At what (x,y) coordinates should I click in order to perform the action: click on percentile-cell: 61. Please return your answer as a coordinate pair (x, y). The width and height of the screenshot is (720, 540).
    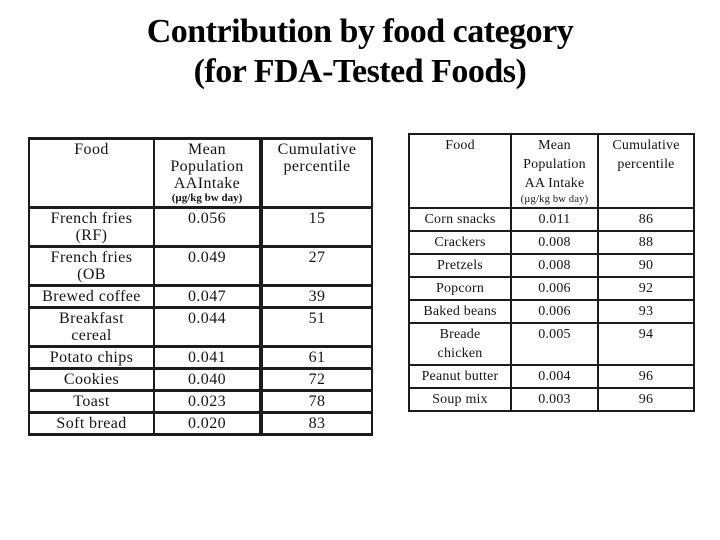
    Looking at the image, I should click on (316, 357).